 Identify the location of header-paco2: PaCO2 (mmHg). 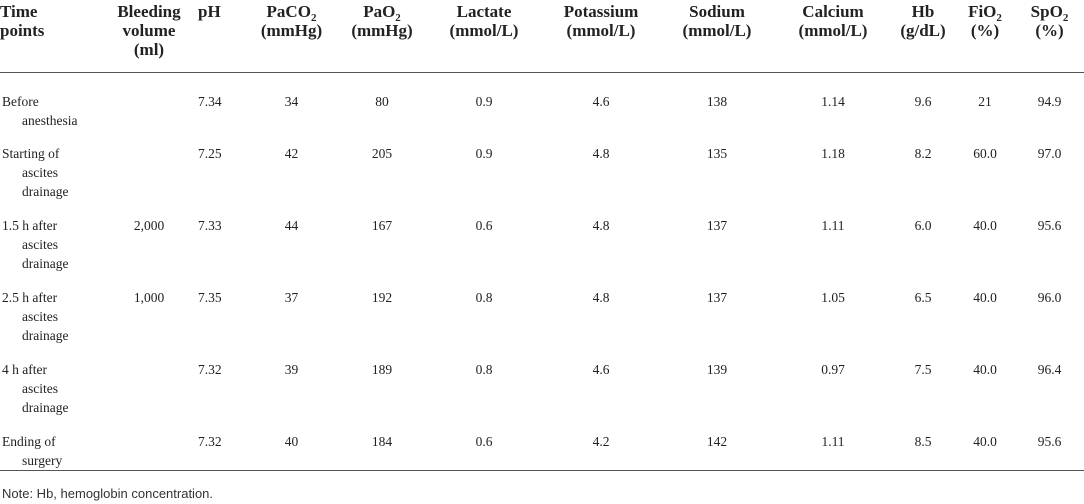
(291, 36).